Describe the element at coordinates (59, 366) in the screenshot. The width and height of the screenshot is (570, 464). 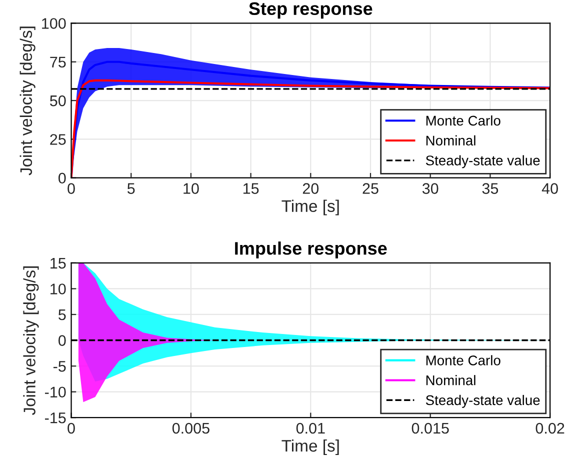
I see `y-tick-label: -5` at that location.